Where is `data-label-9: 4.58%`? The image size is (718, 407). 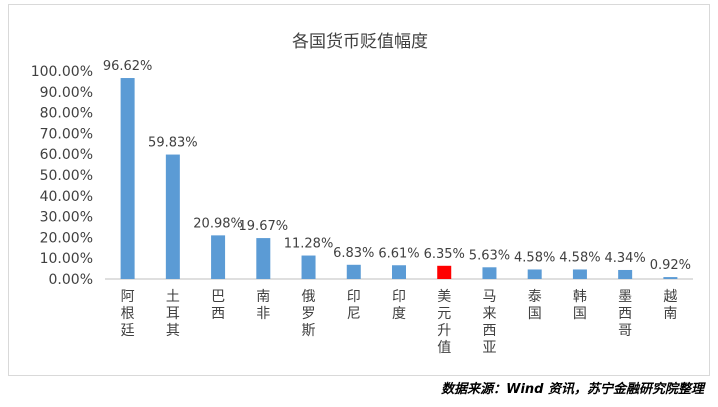
data-label-9: 4.58% is located at coordinates (534, 257).